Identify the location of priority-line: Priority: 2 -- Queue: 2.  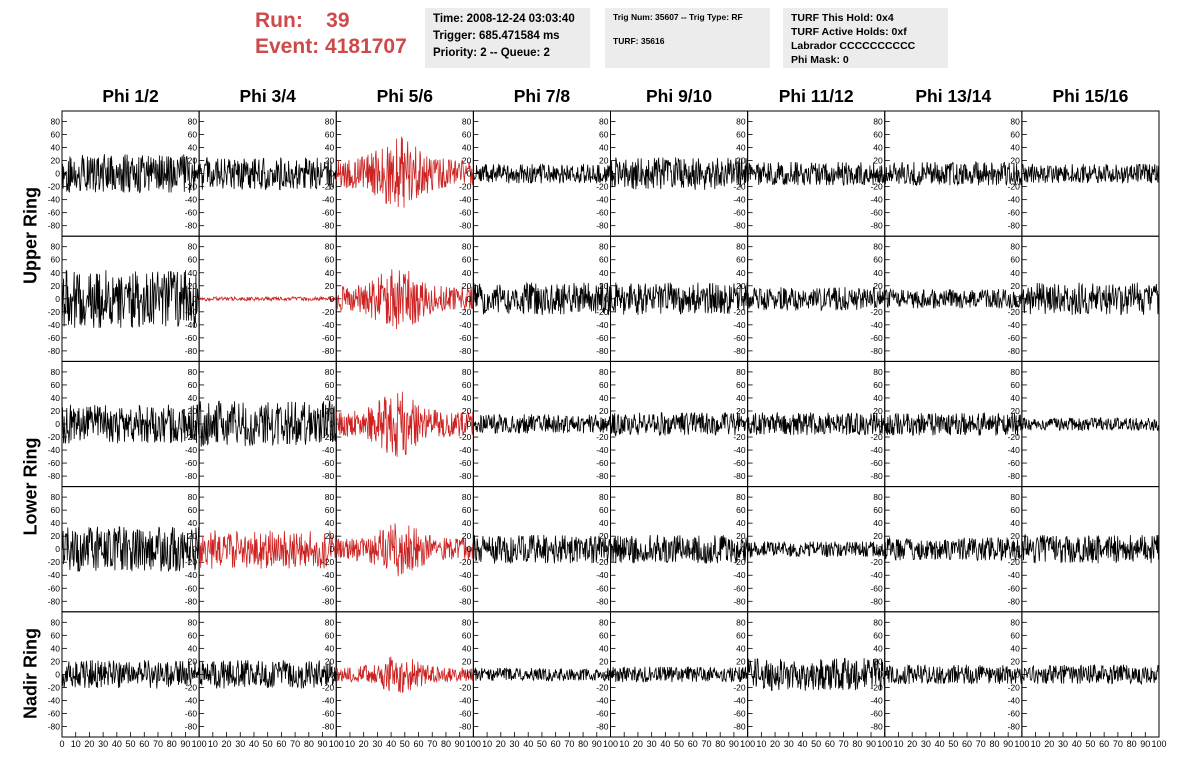
(491, 53).